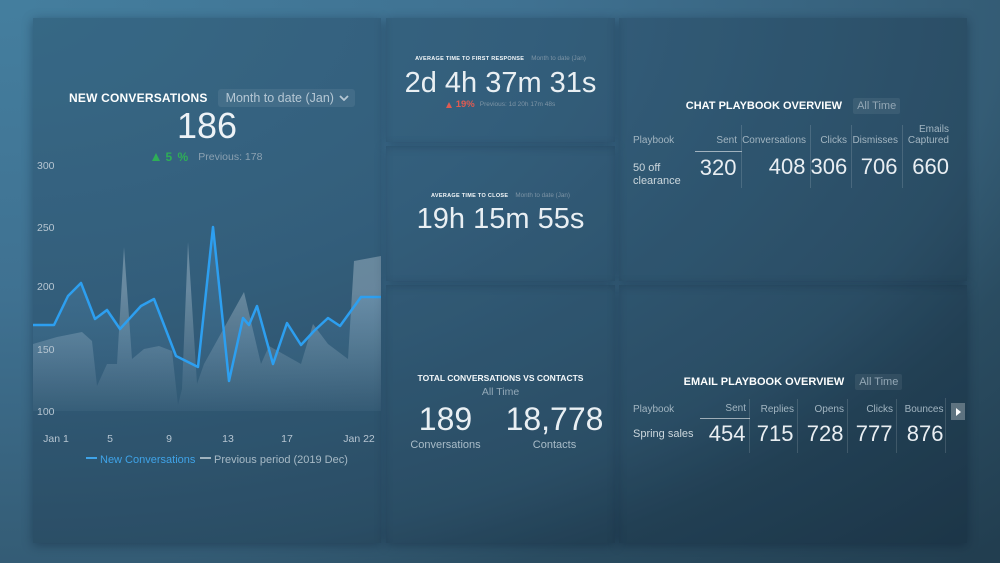 This screenshot has height=563, width=1000. Describe the element at coordinates (46, 287) in the screenshot. I see `svg-text: 200` at that location.